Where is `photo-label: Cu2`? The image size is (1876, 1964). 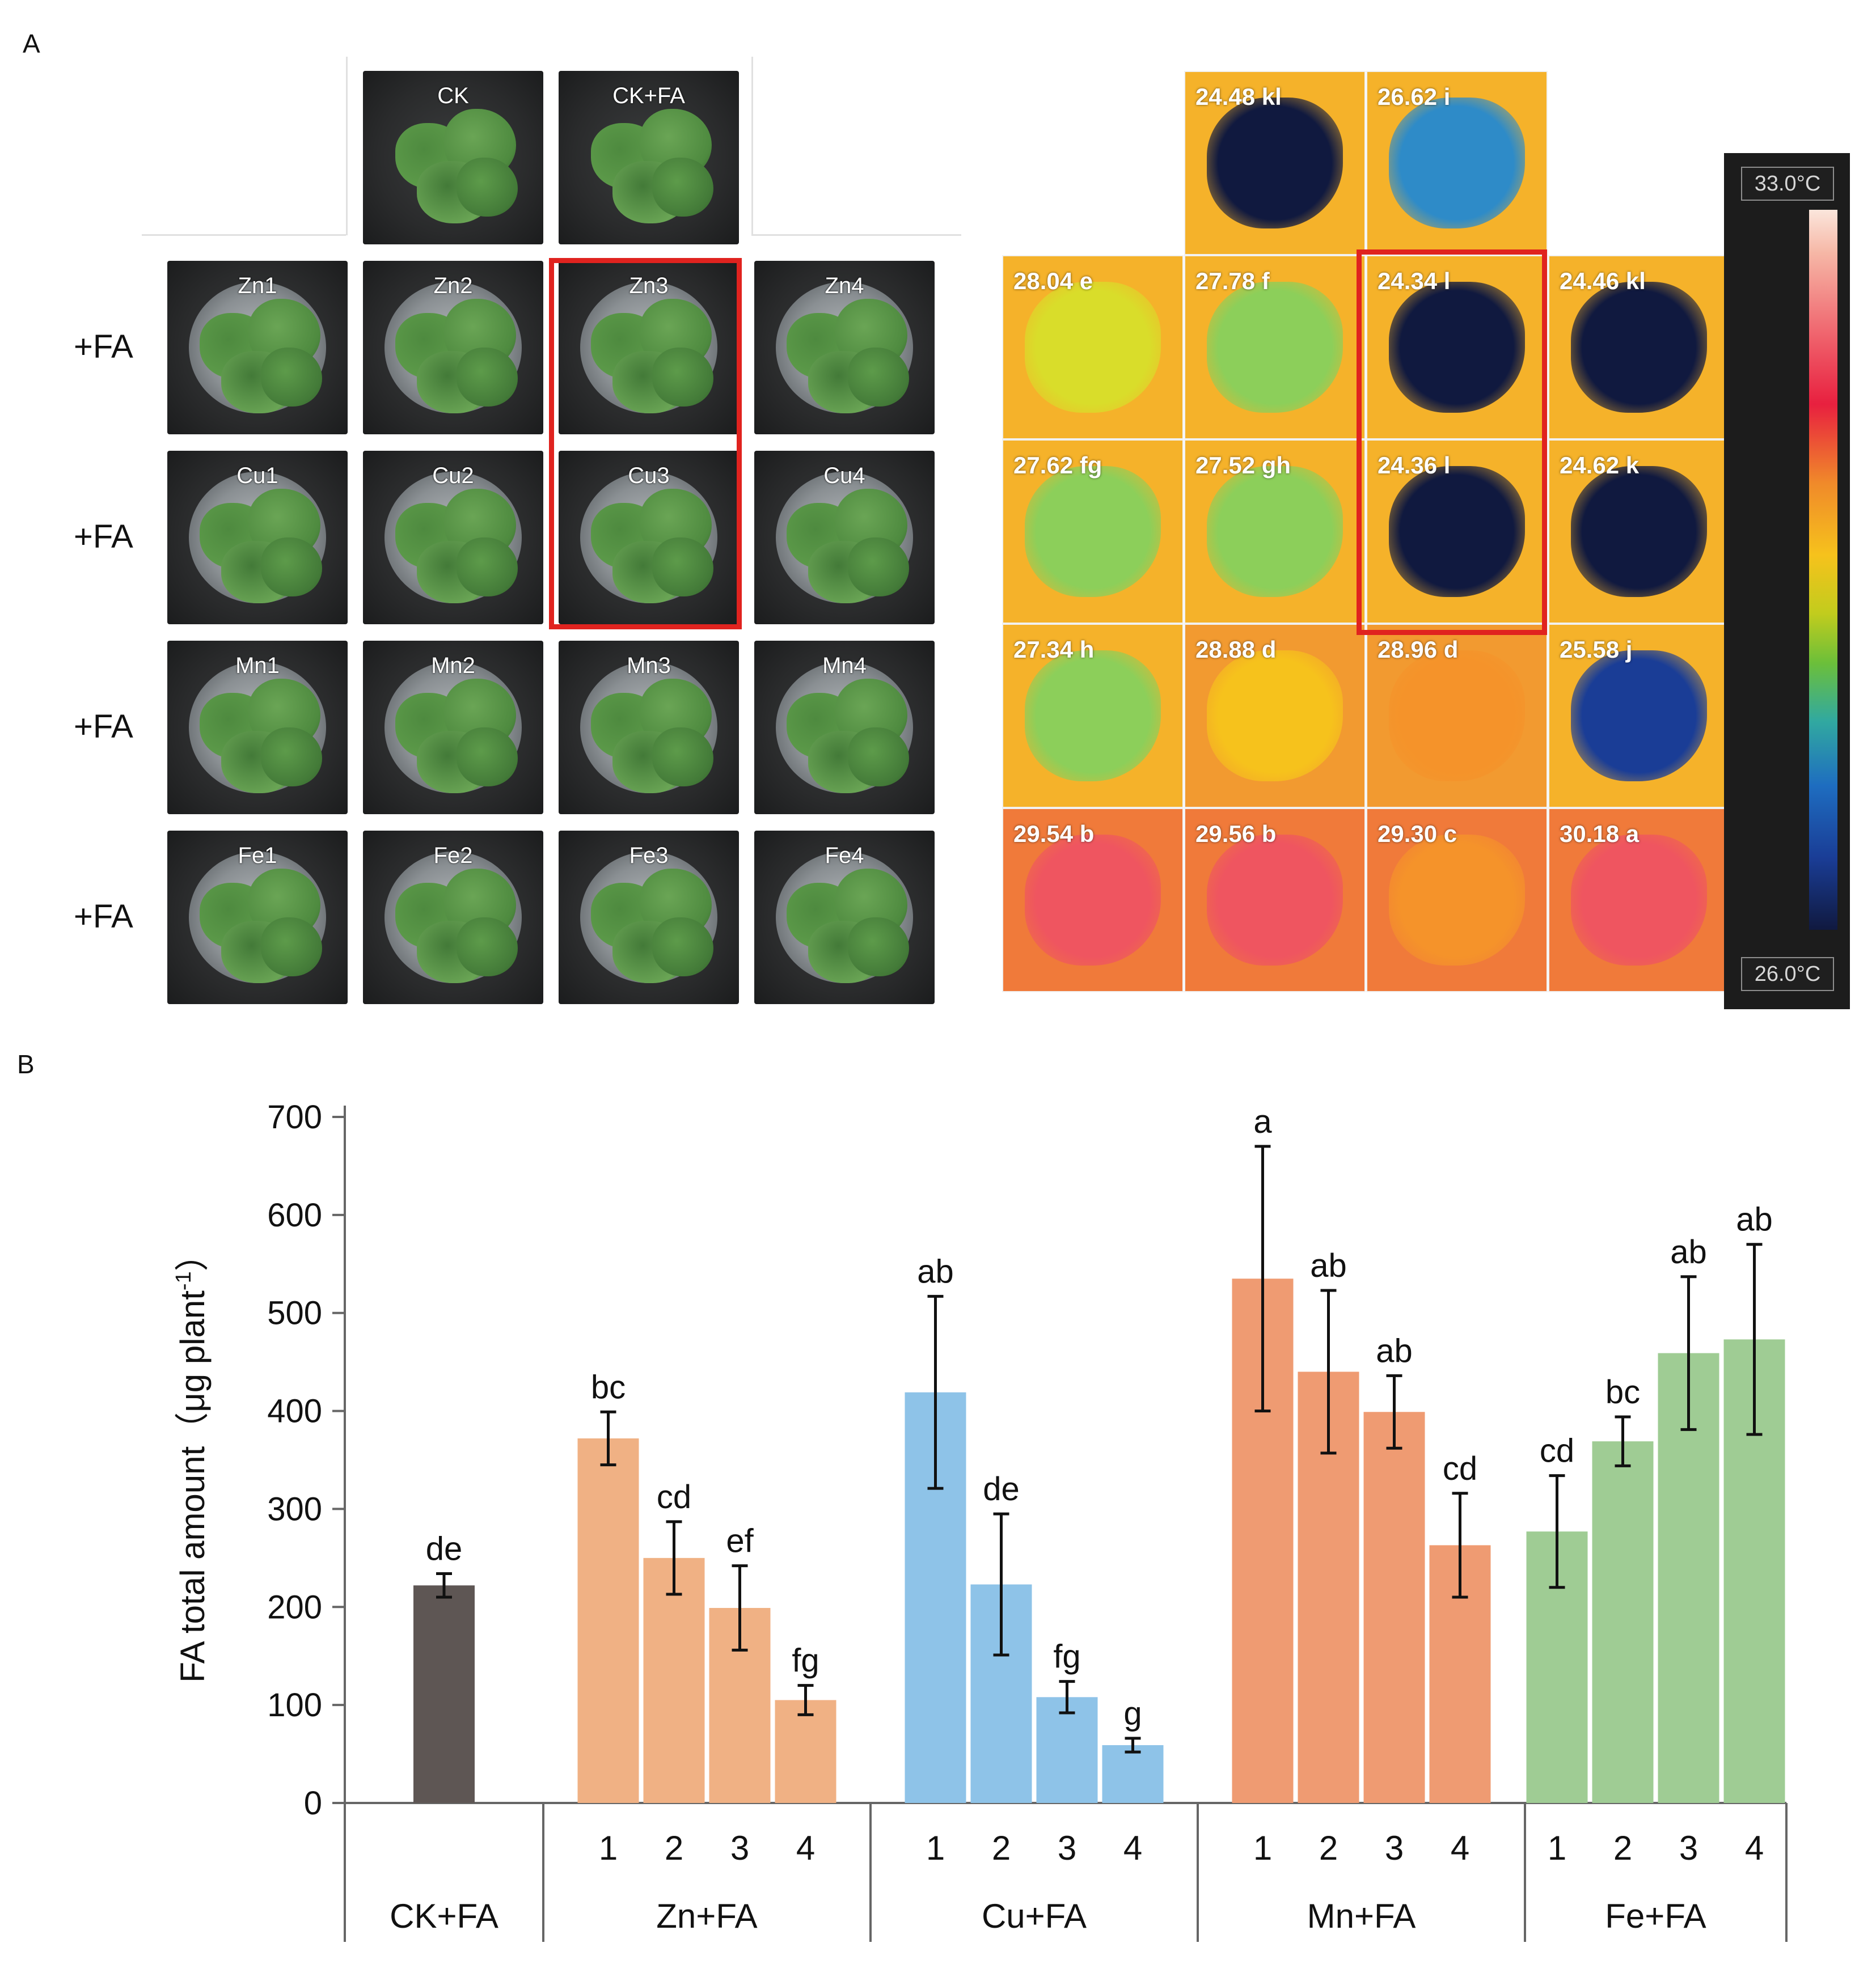
photo-label: Cu2 is located at coordinates (453, 476).